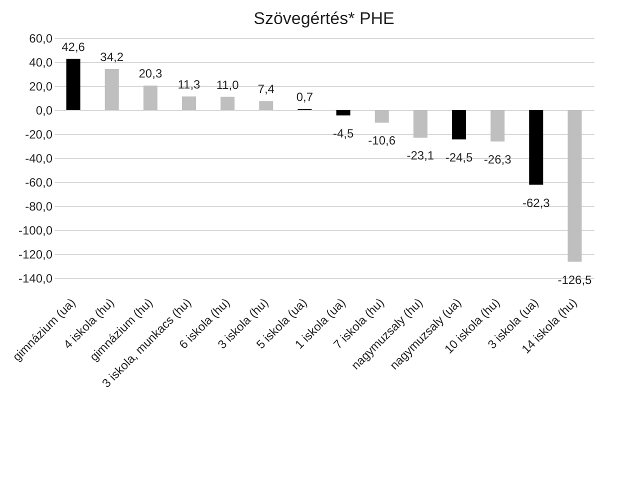  I want to click on data-label: -26,3, so click(498, 159).